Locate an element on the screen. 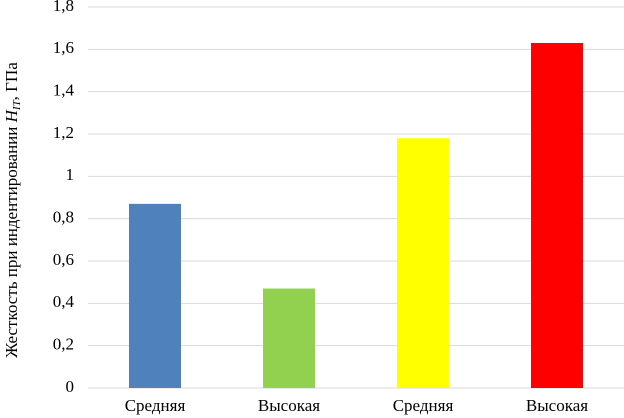 This screenshot has width=624, height=418. y-axis-label-text: Жесткость при индентировании is located at coordinates (11, 239).